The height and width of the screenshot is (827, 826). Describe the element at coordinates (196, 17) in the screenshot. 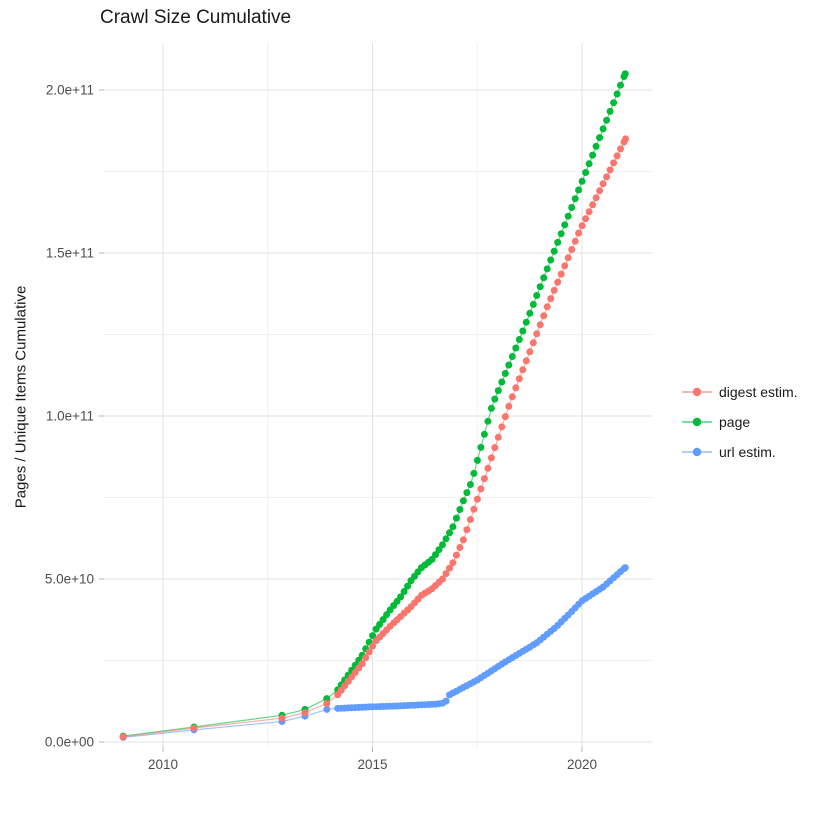

I see `chart-title: Crawl Size Cumulative` at that location.